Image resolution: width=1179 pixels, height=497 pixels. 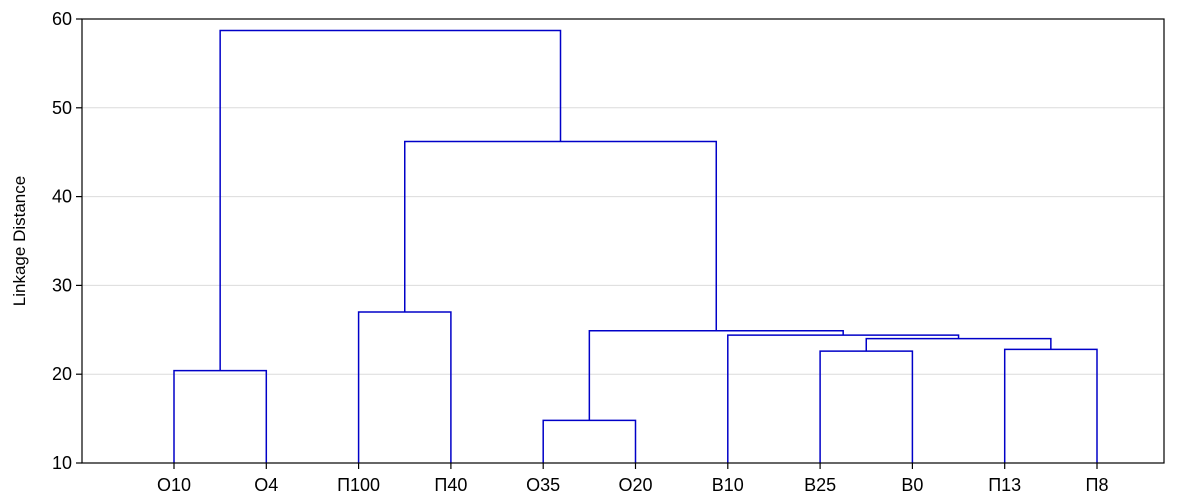 I want to click on leaf-label-1: O4, so click(x=266, y=485).